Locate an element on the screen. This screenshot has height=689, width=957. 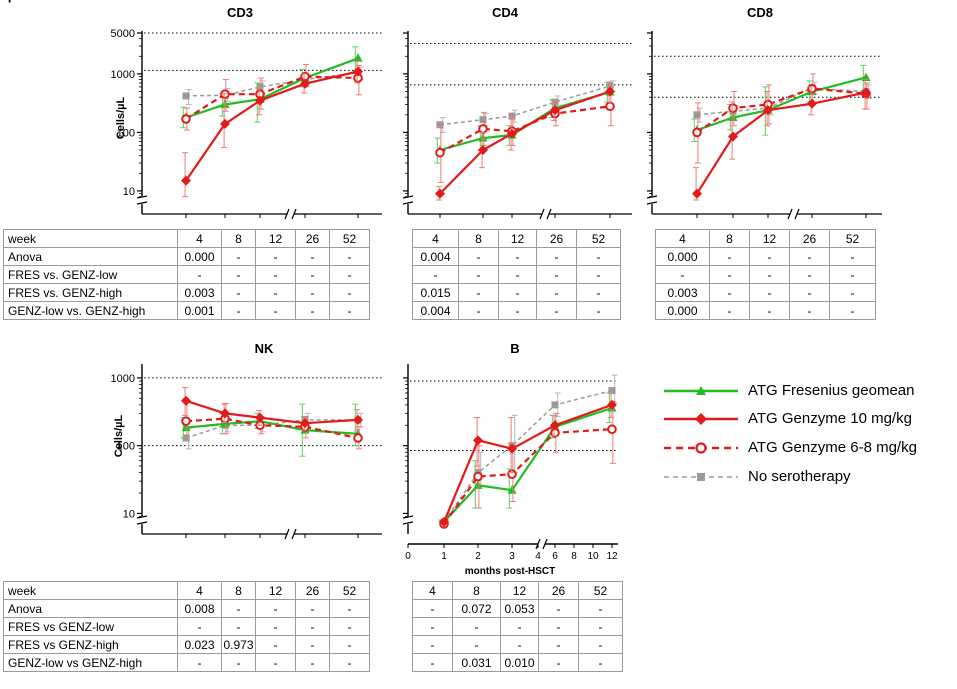
chart-title: B is located at coordinates (514, 348).